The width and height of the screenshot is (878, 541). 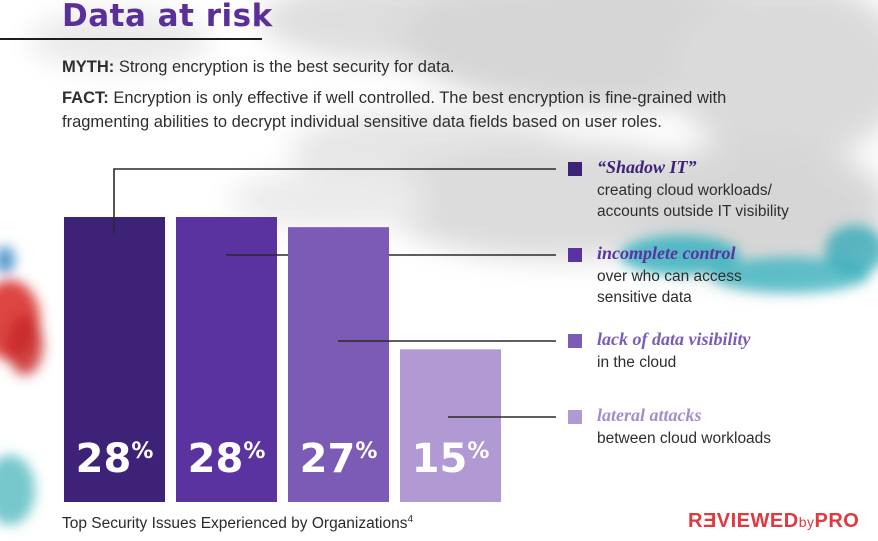 What do you see at coordinates (131, 39) in the screenshot?
I see `title-underline` at bounding box center [131, 39].